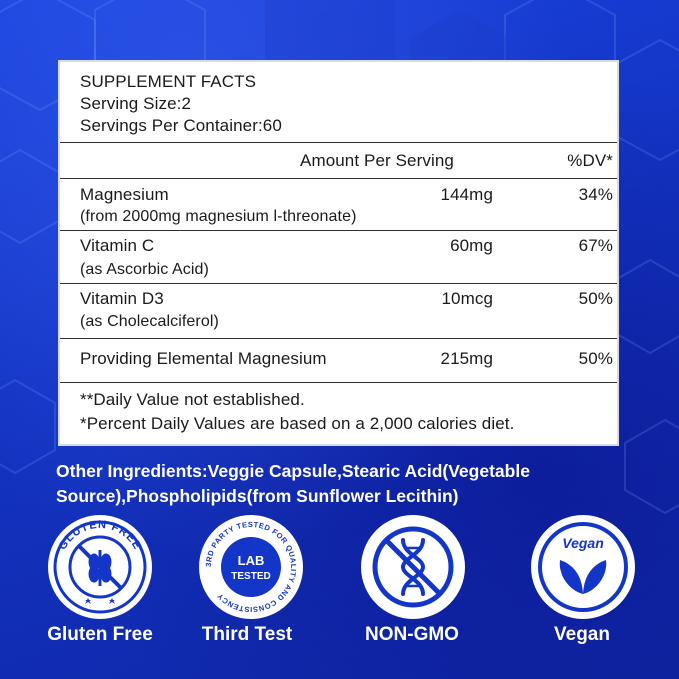 The image size is (679, 679). I want to click on nutrient-amount: 144mg, so click(466, 194).